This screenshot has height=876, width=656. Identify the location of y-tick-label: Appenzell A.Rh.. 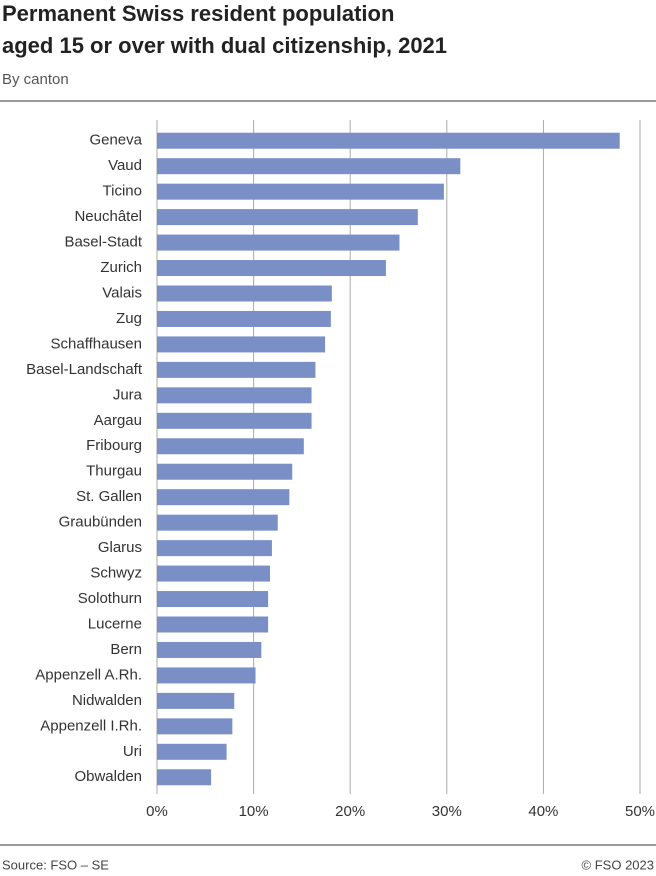
(88, 674).